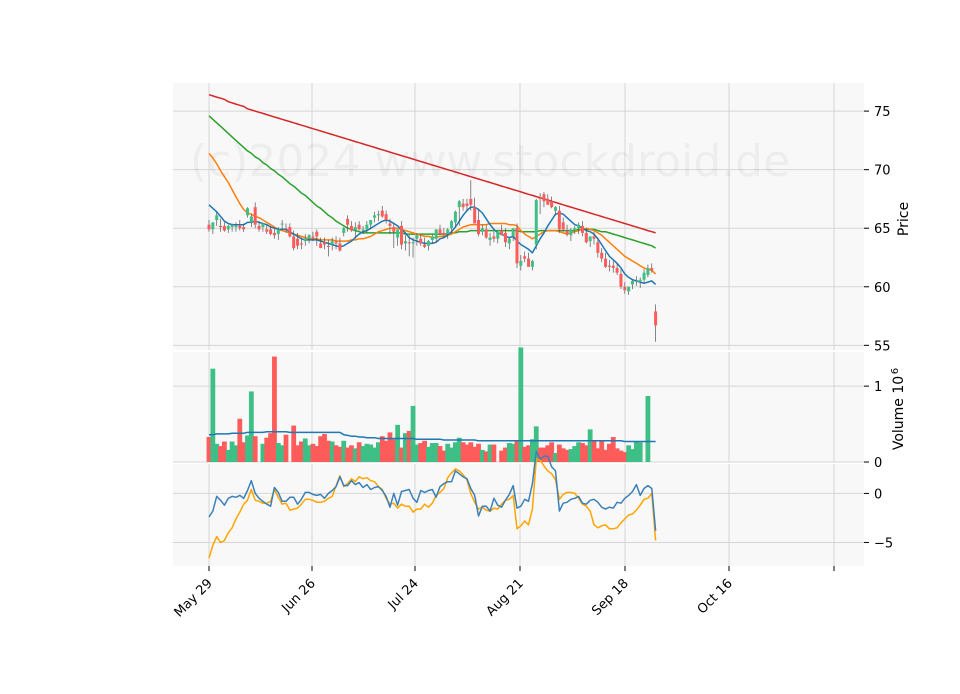  Describe the element at coordinates (431, 404) in the screenshot. I see `volume-bars` at that location.